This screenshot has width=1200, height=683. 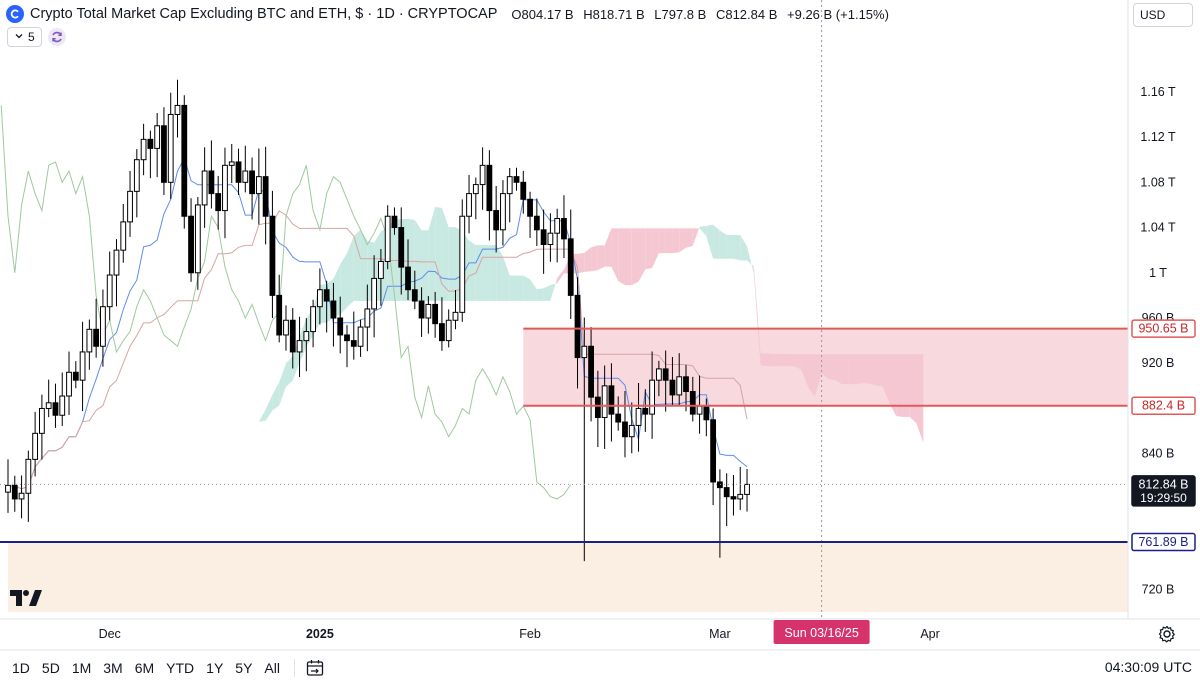 I want to click on x-axis-tick-label: Mar, so click(x=720, y=634).